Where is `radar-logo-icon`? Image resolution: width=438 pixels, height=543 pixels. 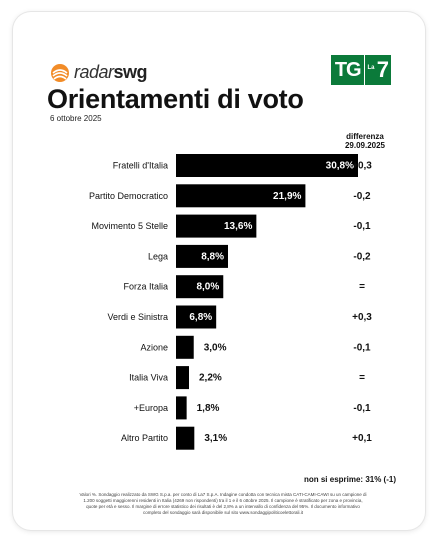
radar-logo-icon is located at coordinates (60, 73).